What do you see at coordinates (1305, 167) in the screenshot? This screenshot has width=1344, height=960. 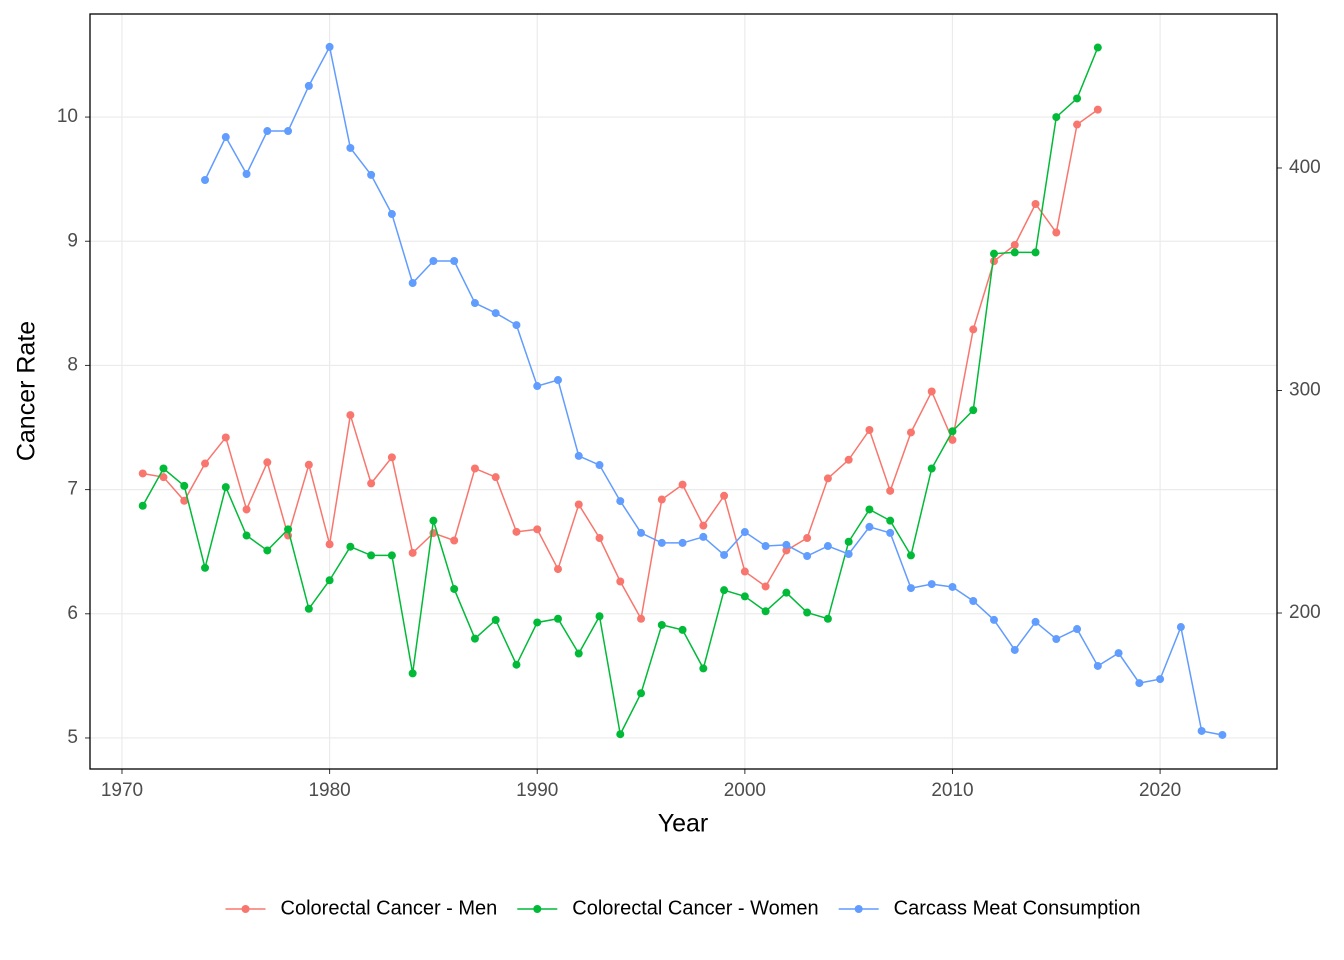 I see `y2-tick-label: 400` at bounding box center [1305, 167].